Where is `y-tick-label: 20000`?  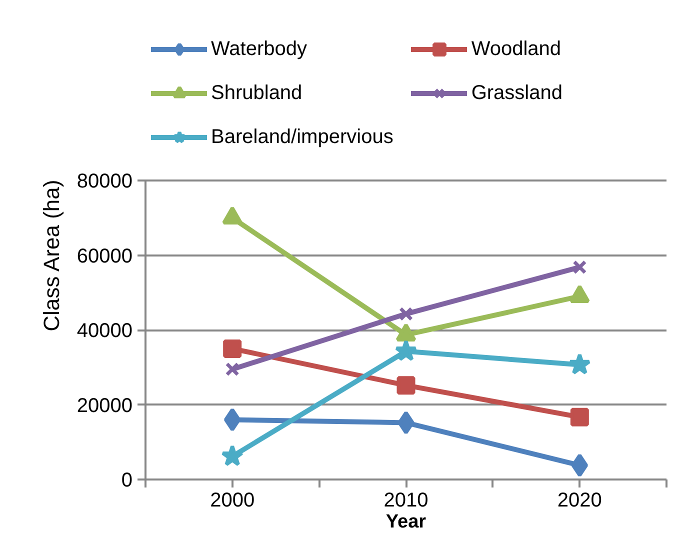
y-tick-label: 20000 is located at coordinates (104, 405).